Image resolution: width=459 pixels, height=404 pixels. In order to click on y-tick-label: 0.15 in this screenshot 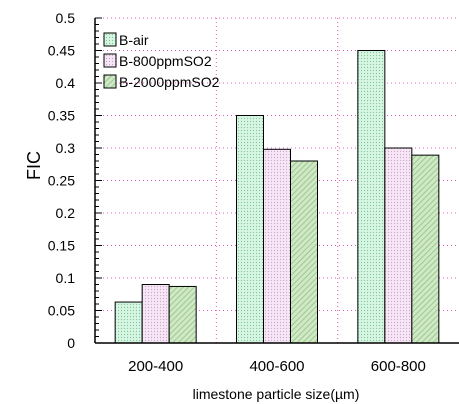, I will do `click(61, 246)`.